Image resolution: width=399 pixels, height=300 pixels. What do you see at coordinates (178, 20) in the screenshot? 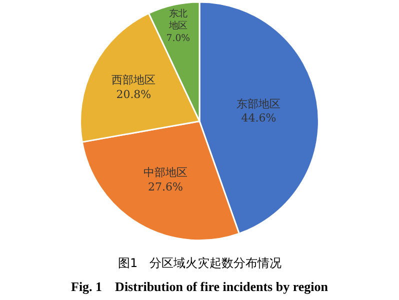
I see `slice-label: 东北地区` at bounding box center [178, 20].